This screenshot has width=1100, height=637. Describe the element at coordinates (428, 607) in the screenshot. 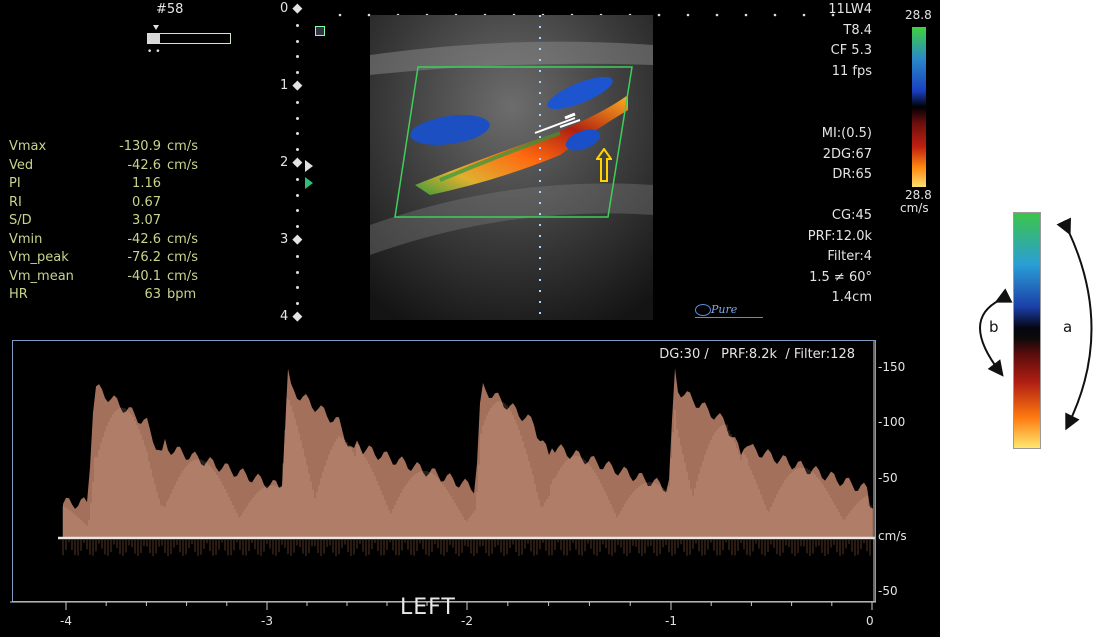

I see `side-label: LEFT` at that location.